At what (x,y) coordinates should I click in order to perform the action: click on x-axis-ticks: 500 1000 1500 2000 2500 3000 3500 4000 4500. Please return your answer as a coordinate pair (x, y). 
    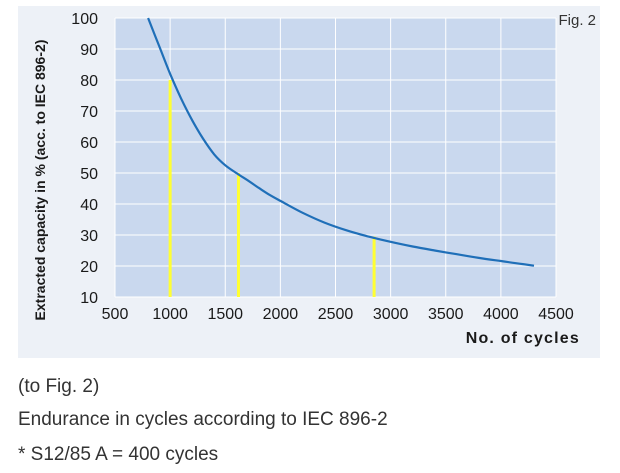
    Looking at the image, I should click on (338, 314).